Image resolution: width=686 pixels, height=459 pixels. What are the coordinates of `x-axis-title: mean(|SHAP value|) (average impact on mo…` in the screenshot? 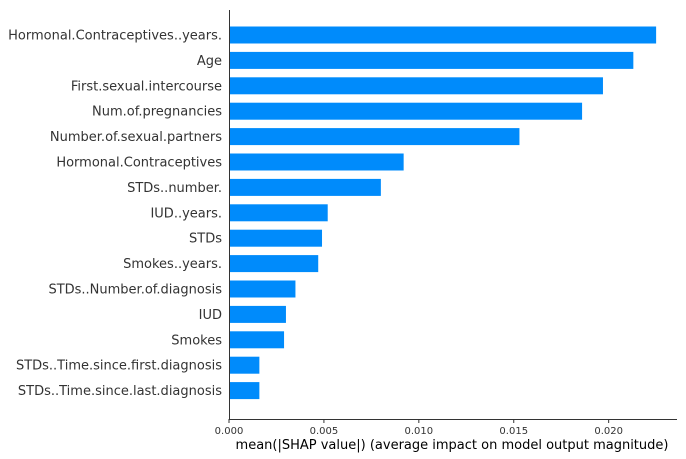 It's located at (452, 445).